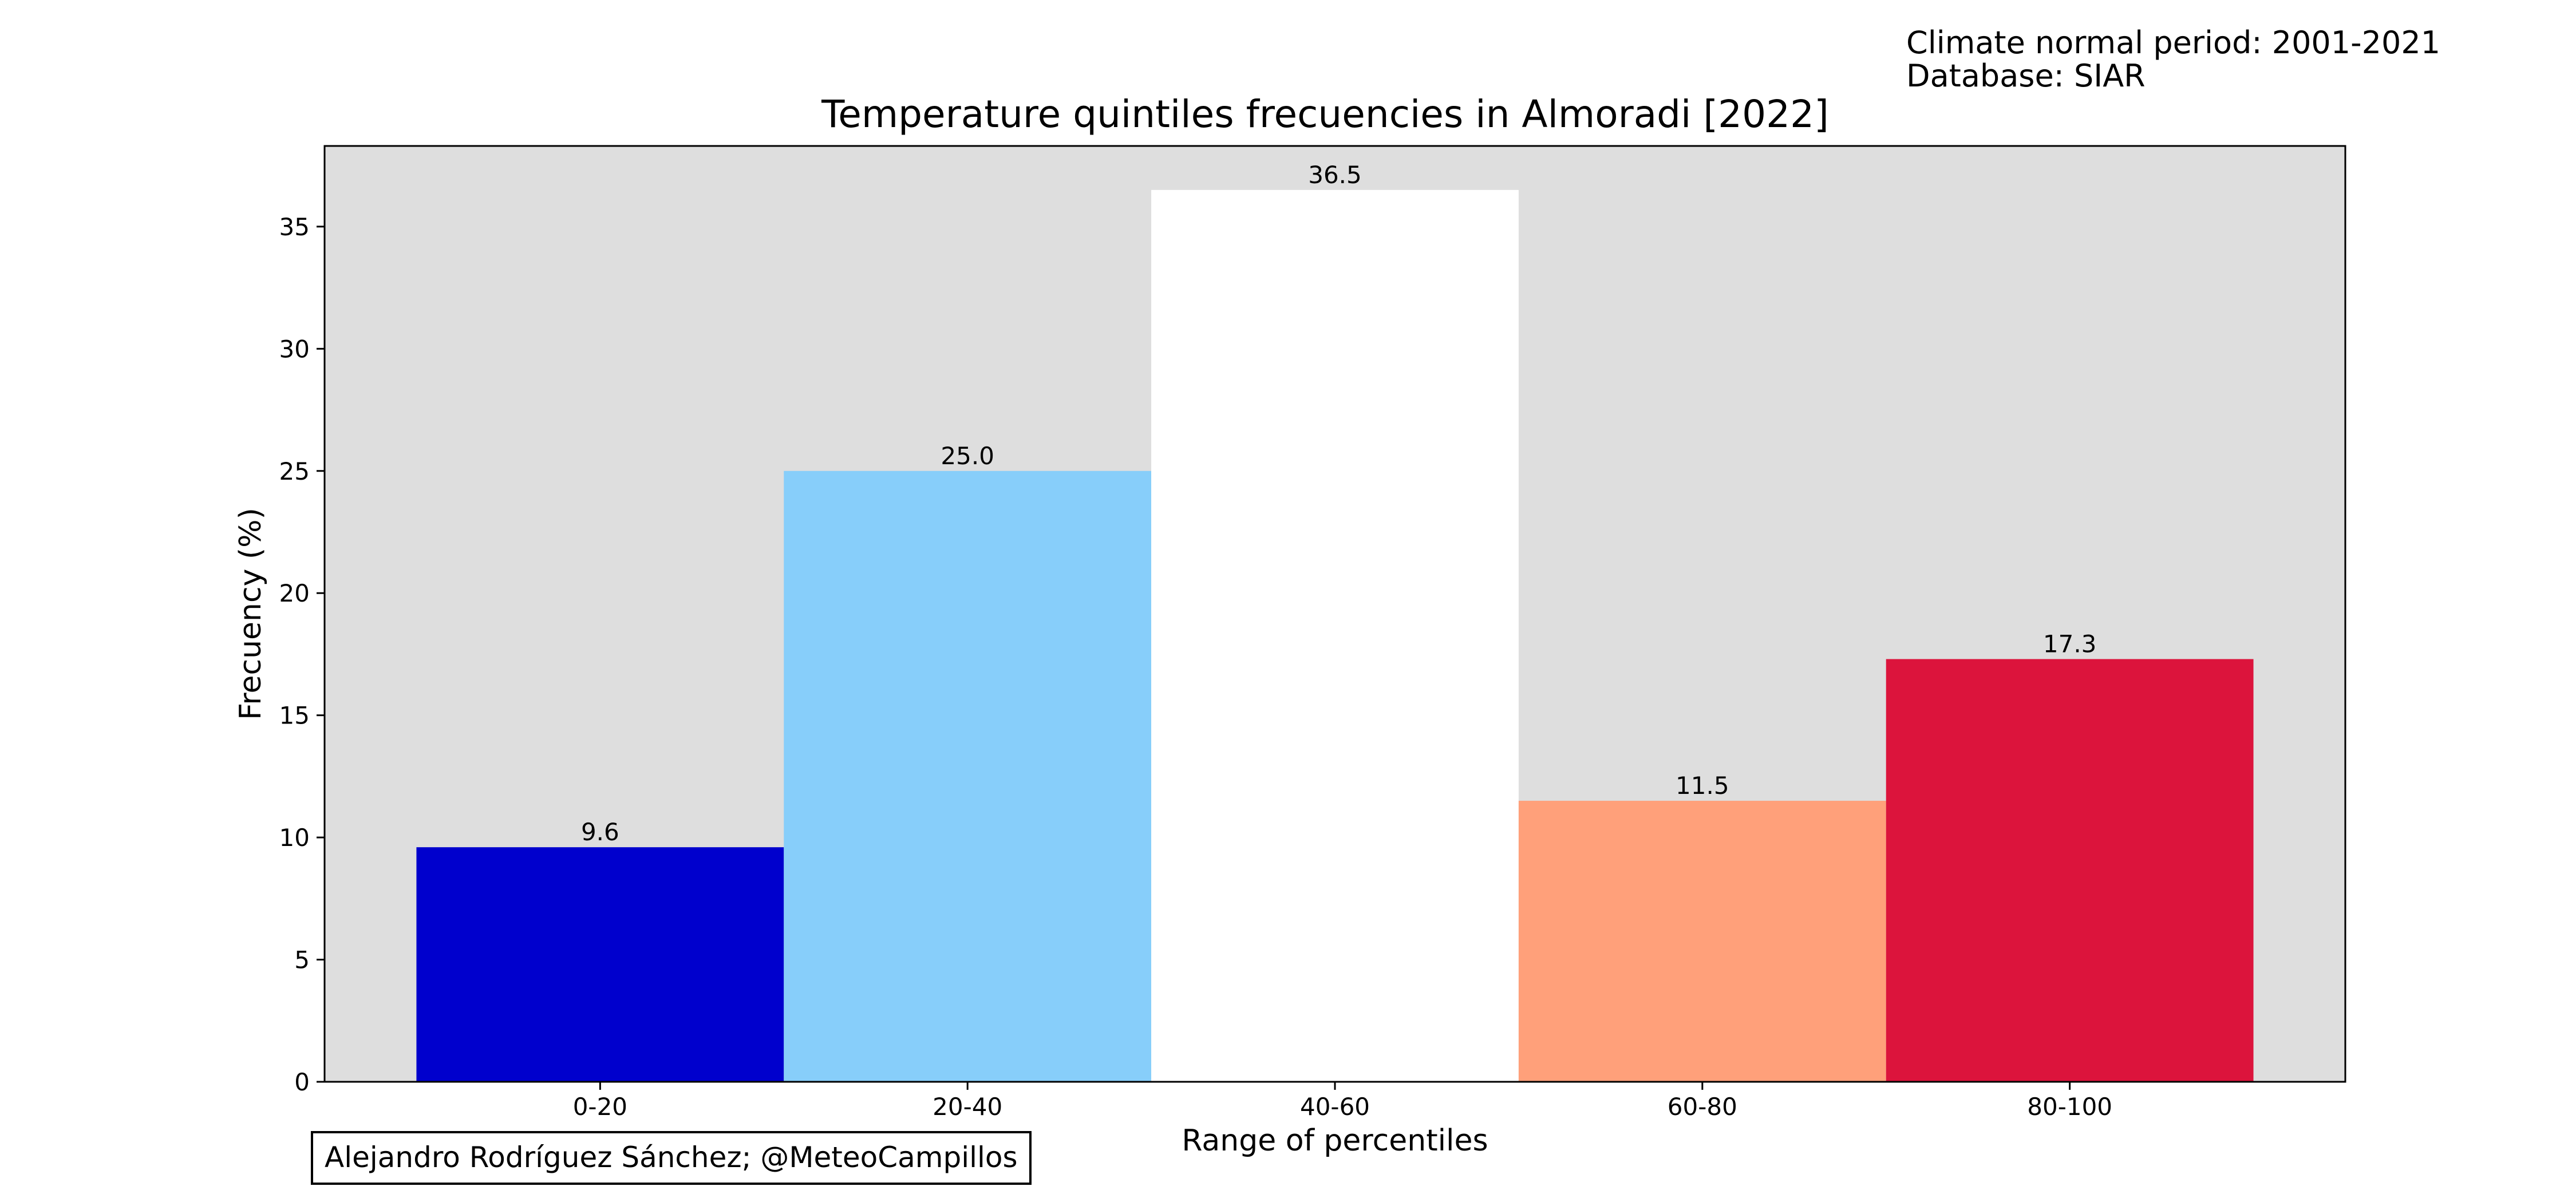  What do you see at coordinates (1335, 1107) in the screenshot?
I see `x-tick-label: 40-60` at bounding box center [1335, 1107].